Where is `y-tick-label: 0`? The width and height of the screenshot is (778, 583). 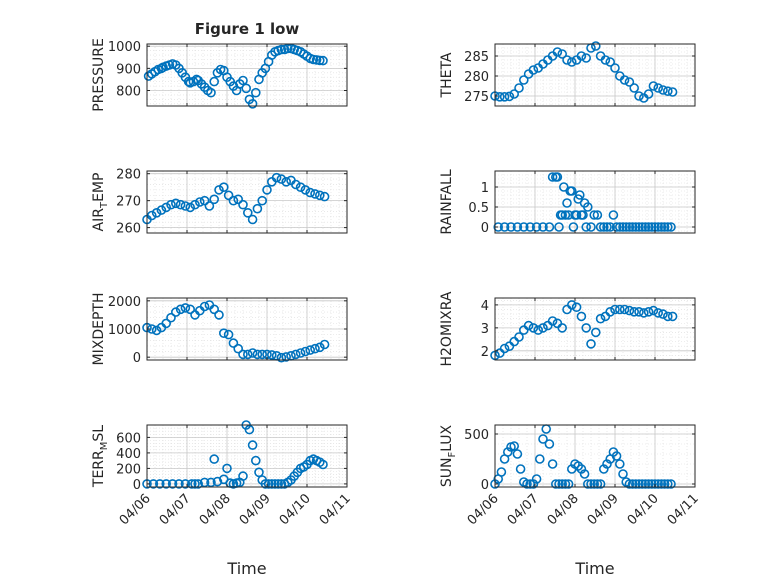 y-tick-label: 0 is located at coordinates (485, 228).